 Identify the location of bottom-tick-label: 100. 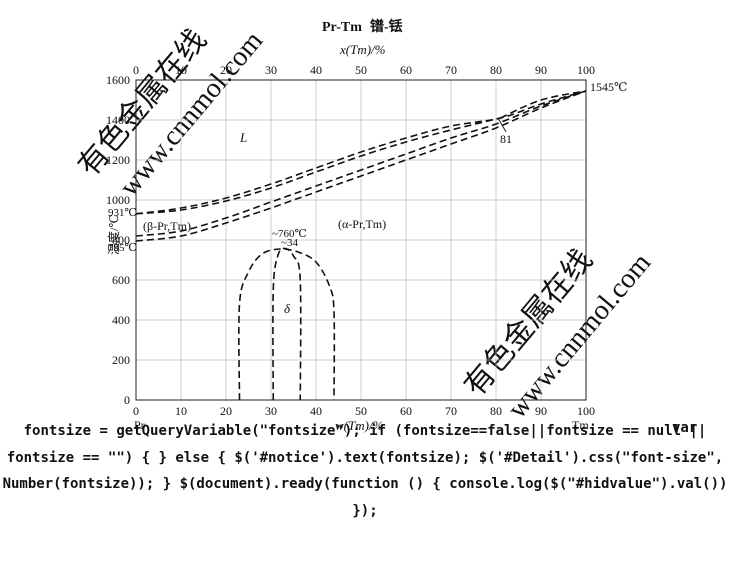
(586, 411).